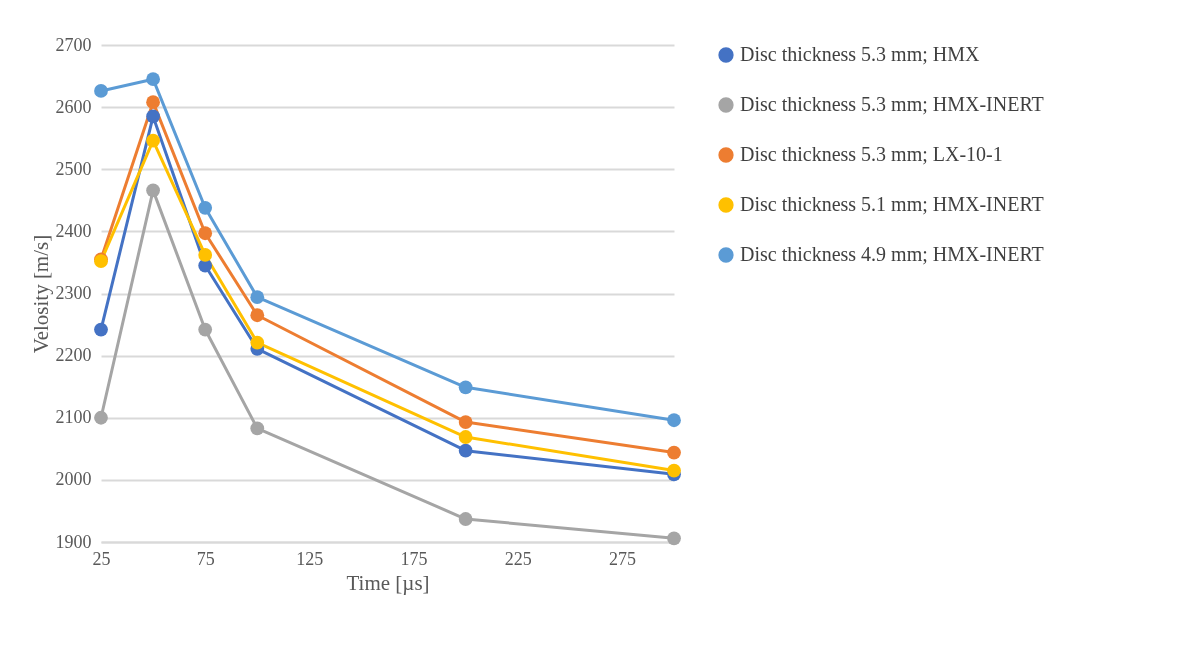 The image size is (1181, 646). Describe the element at coordinates (860, 54) in the screenshot. I see `legend-label: Disc thickness 5.3 mm; HMX` at that location.